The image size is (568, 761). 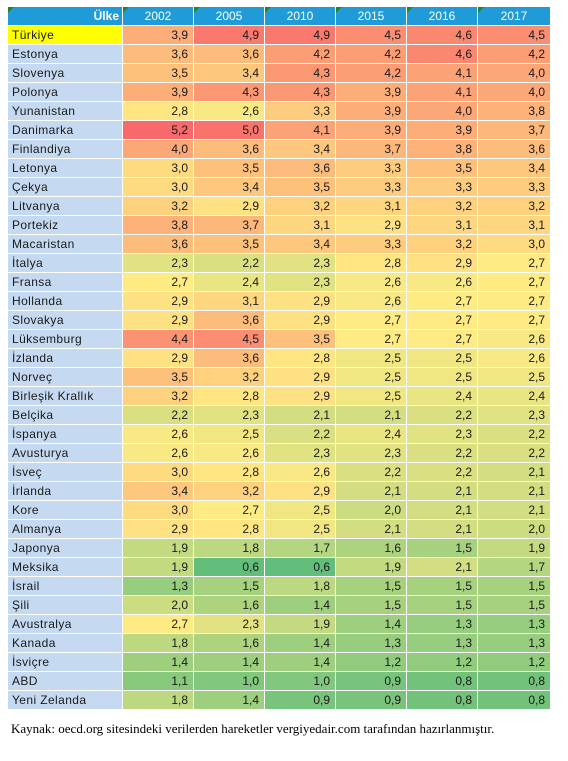 What do you see at coordinates (371, 624) in the screenshot?
I see `value-cell-2015: 1,4` at bounding box center [371, 624].